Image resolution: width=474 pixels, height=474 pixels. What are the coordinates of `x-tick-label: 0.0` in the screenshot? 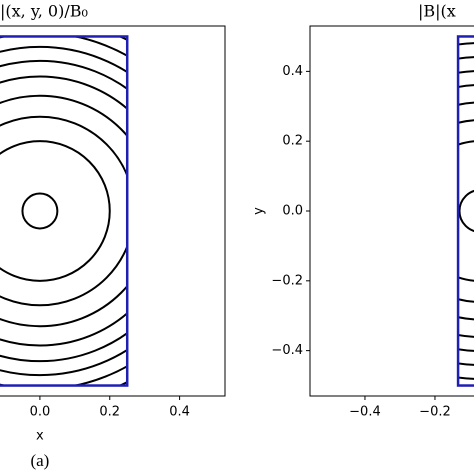 It's located at (40, 412).